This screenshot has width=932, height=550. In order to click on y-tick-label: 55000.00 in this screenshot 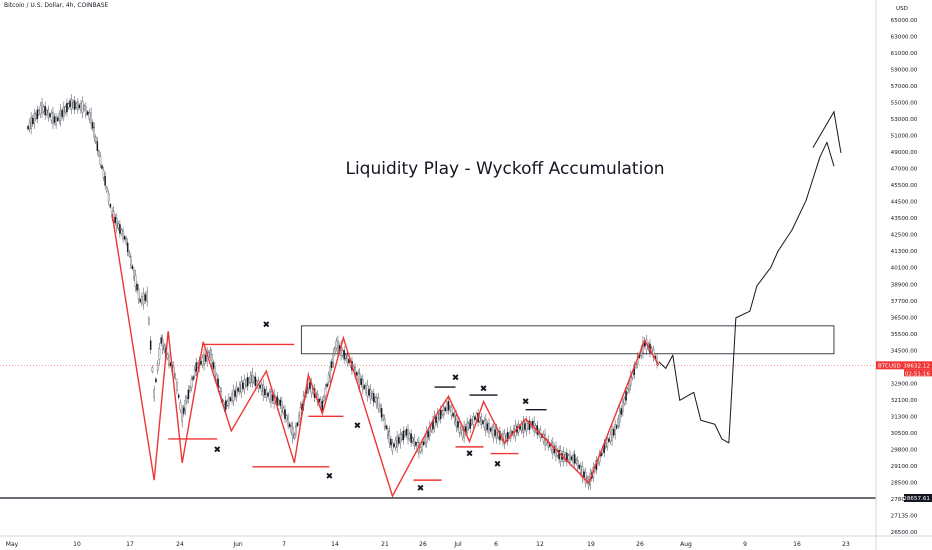, I will do `click(904, 104)`.